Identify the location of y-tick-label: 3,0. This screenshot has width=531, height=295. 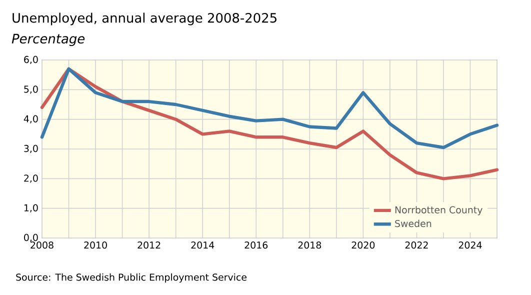
(31, 149).